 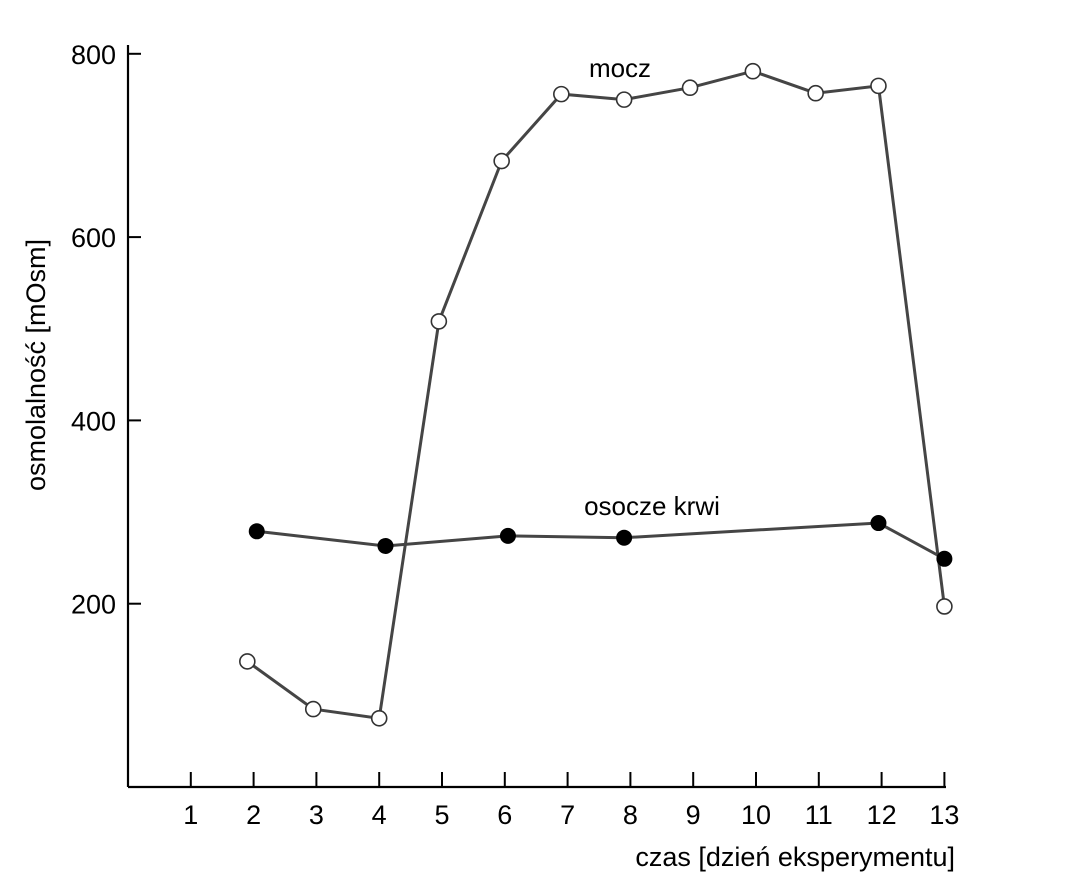 I want to click on x-tick-label: 4, so click(x=379, y=815).